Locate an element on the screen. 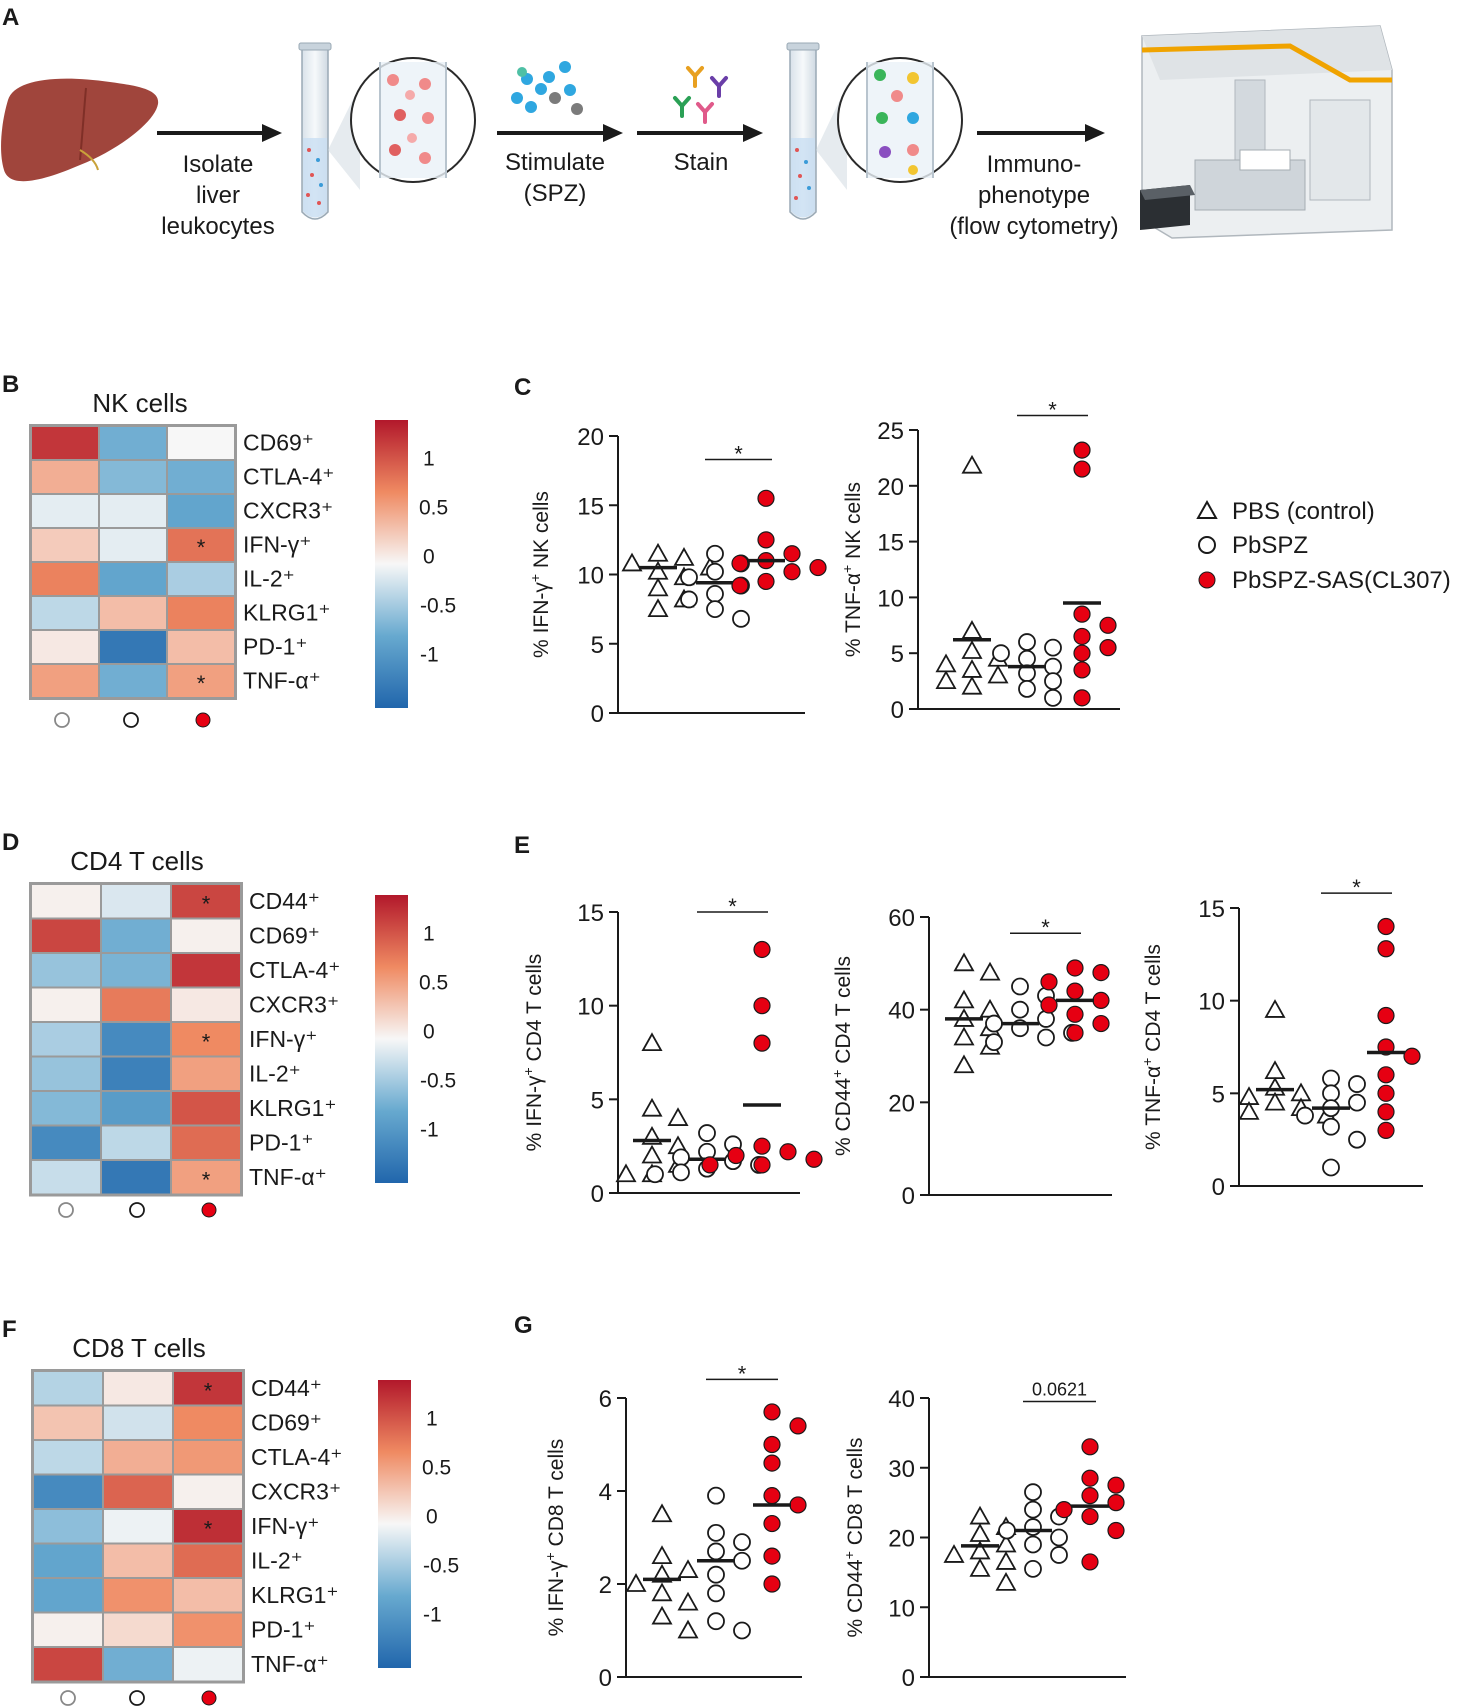 The width and height of the screenshot is (1477, 1708). panel-e-letter: E is located at coordinates (522, 845).